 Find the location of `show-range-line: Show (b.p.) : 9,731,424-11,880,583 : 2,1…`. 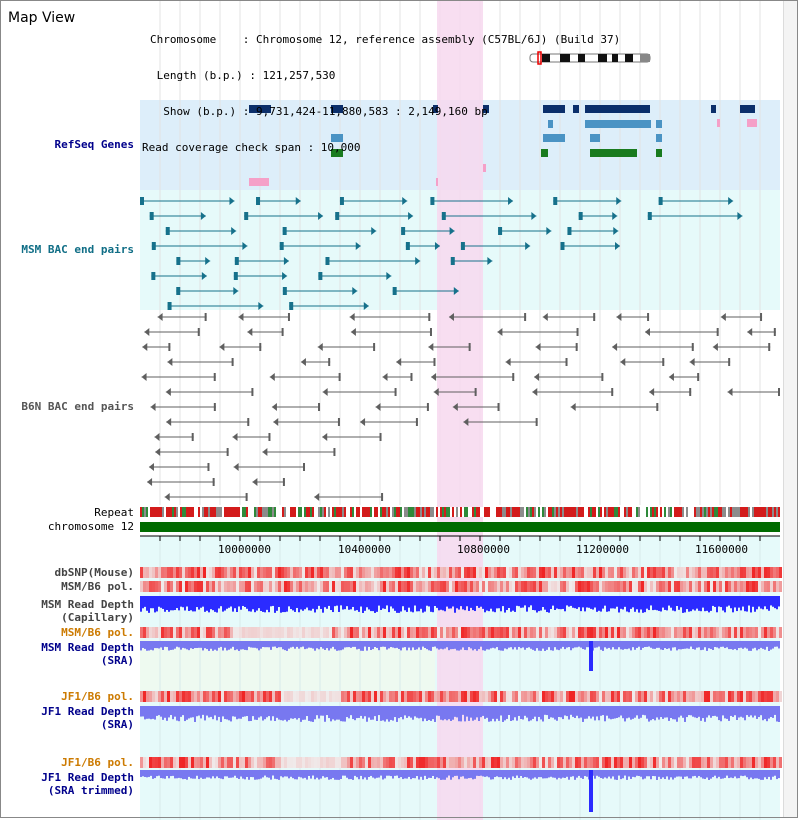

show-range-line: Show (b.p.) : 9,731,424-11,880,583 : 2,1… is located at coordinates (319, 111).